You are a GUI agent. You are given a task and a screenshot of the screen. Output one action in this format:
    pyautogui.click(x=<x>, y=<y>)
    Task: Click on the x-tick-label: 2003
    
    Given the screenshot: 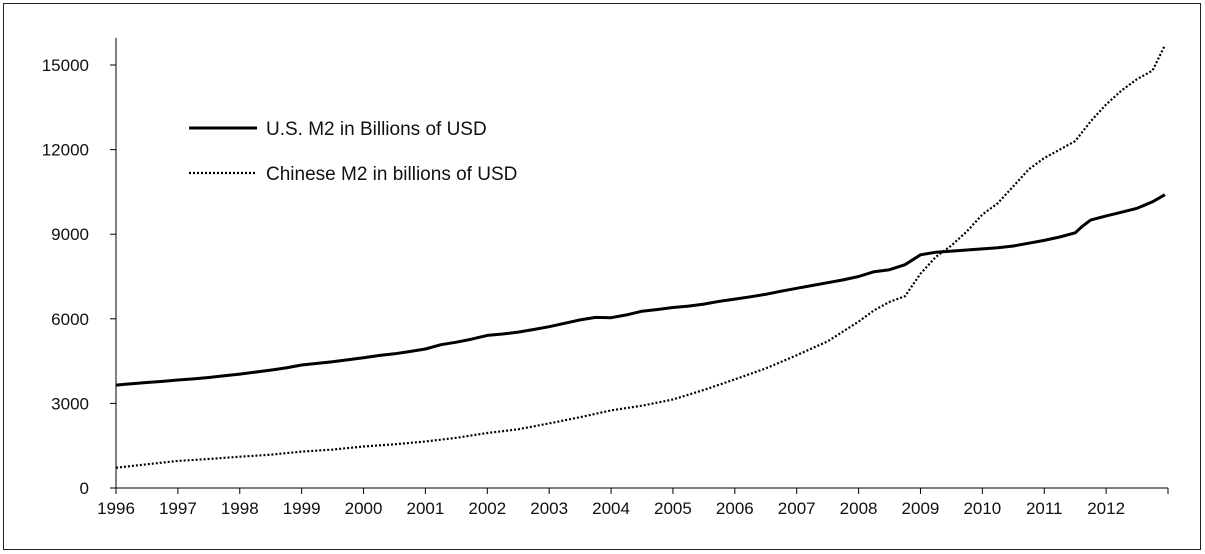 What is the action you would take?
    pyautogui.click(x=549, y=508)
    